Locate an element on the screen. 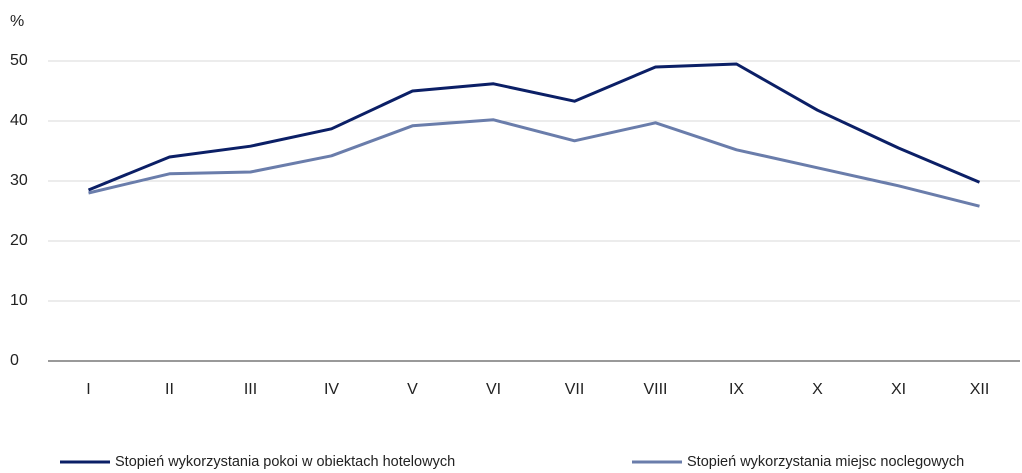  y-tick-label: 20 is located at coordinates (19, 240).